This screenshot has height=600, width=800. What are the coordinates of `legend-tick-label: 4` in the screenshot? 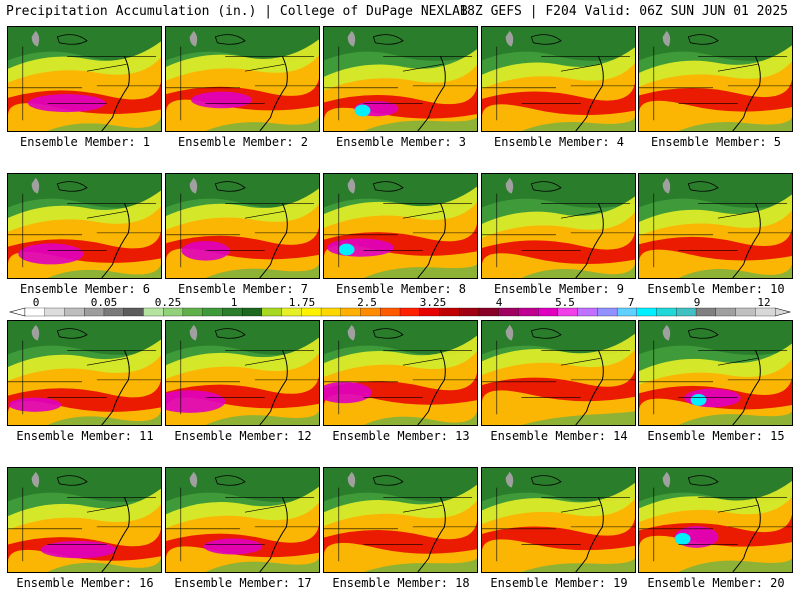 It's located at (499, 302).